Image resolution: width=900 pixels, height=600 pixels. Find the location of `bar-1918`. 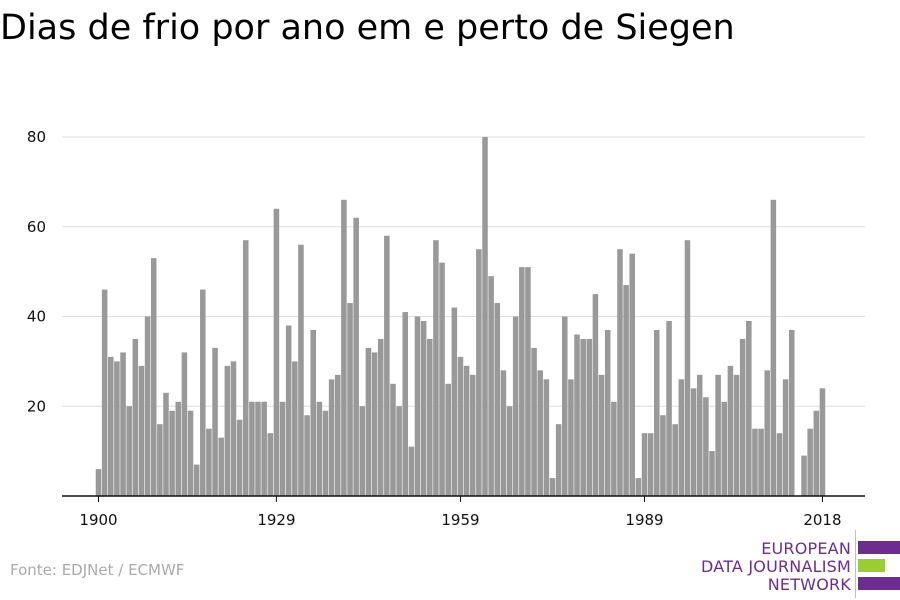

bar-1918 is located at coordinates (209, 462).